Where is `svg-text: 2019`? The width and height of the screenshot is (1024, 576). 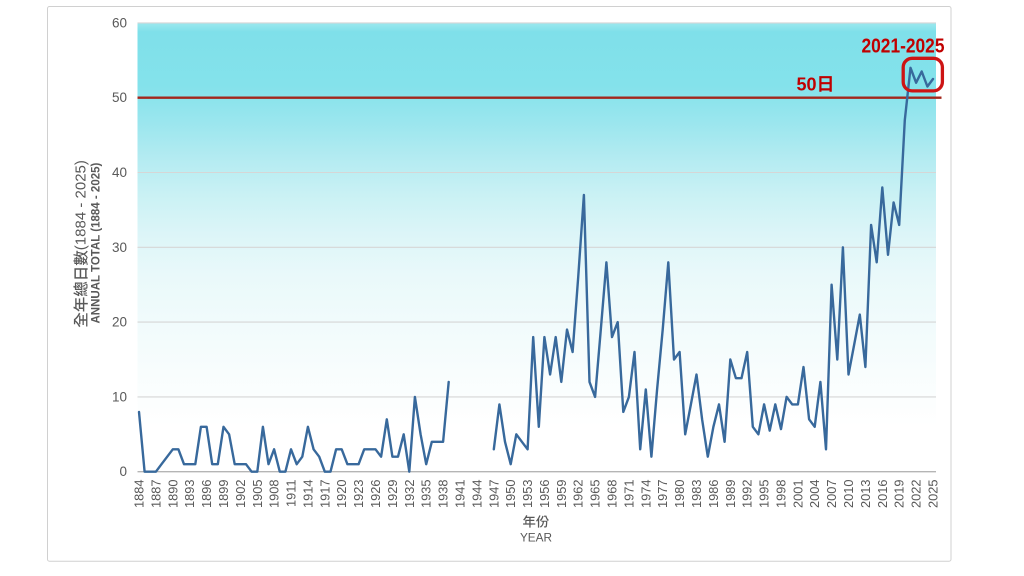 svg-text: 2019 is located at coordinates (899, 494).